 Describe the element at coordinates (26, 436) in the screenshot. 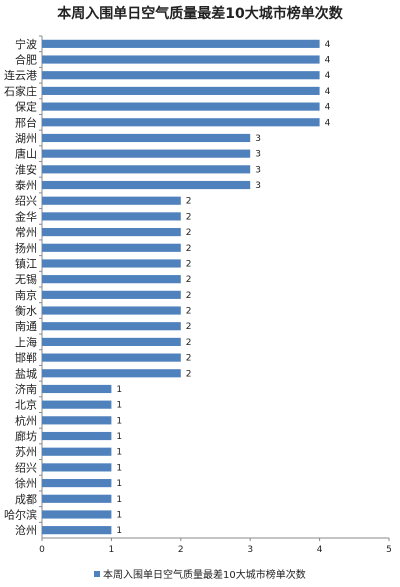

I see `category-label: 廊坊` at that location.